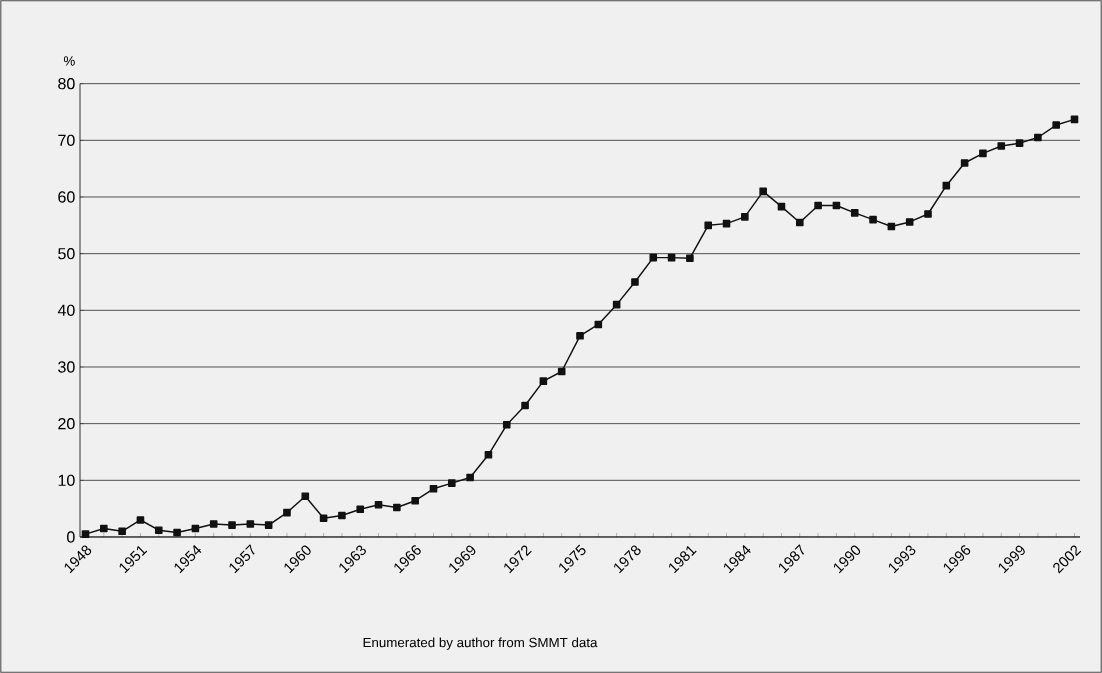  I want to click on y-tick-label: 30, so click(66, 367).